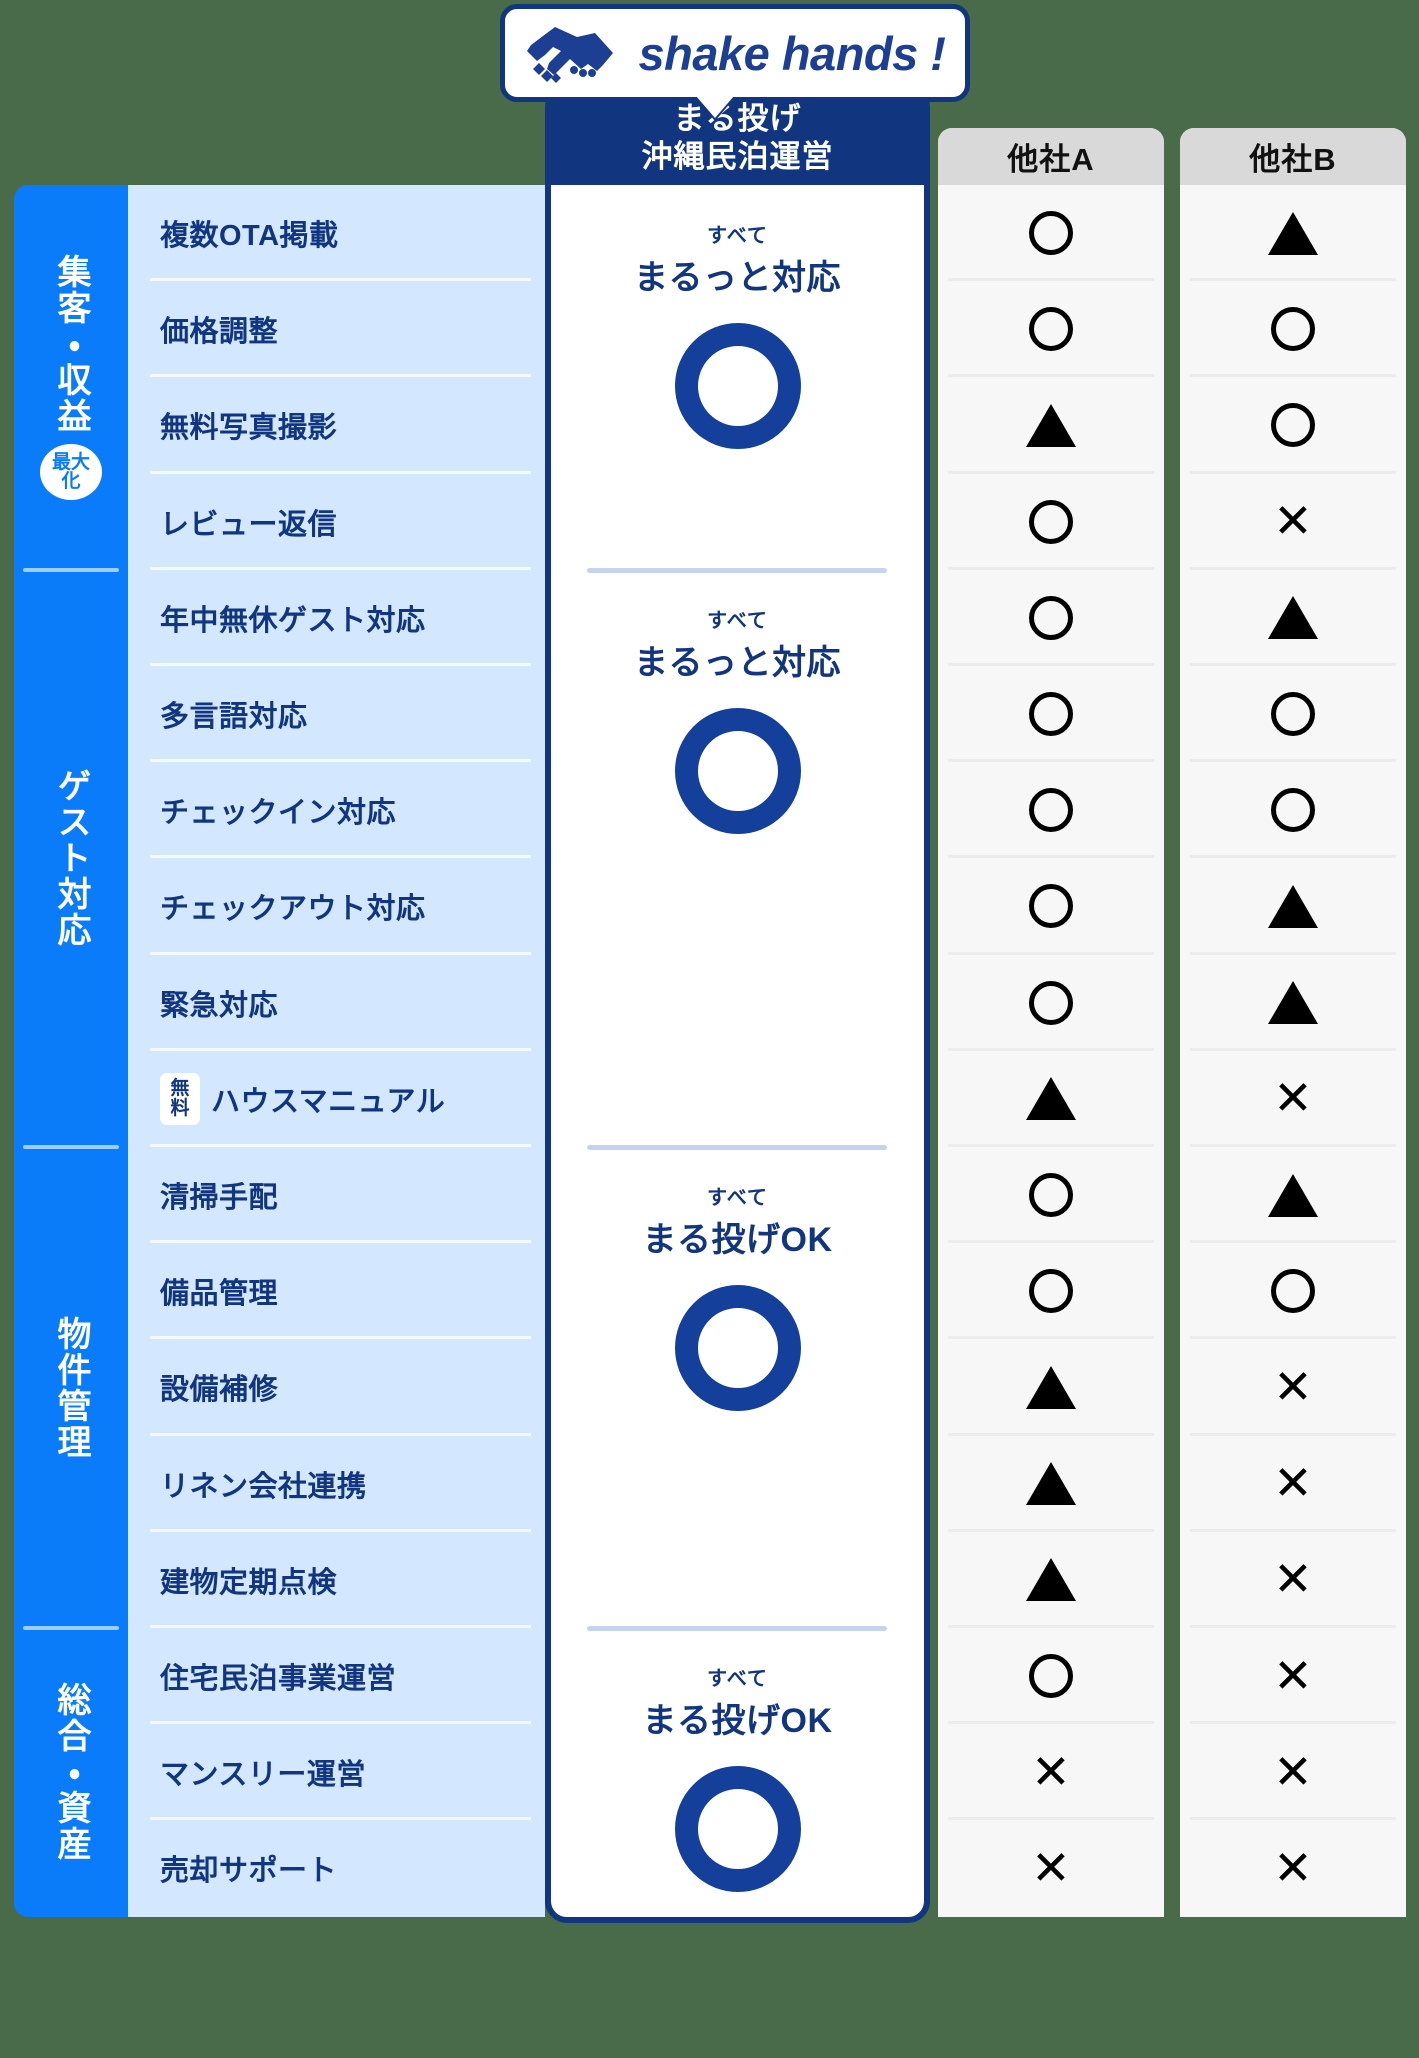 The height and width of the screenshot is (2058, 1419). I want to click on feature-label: 年中無休ゲスト対応, so click(293, 620).